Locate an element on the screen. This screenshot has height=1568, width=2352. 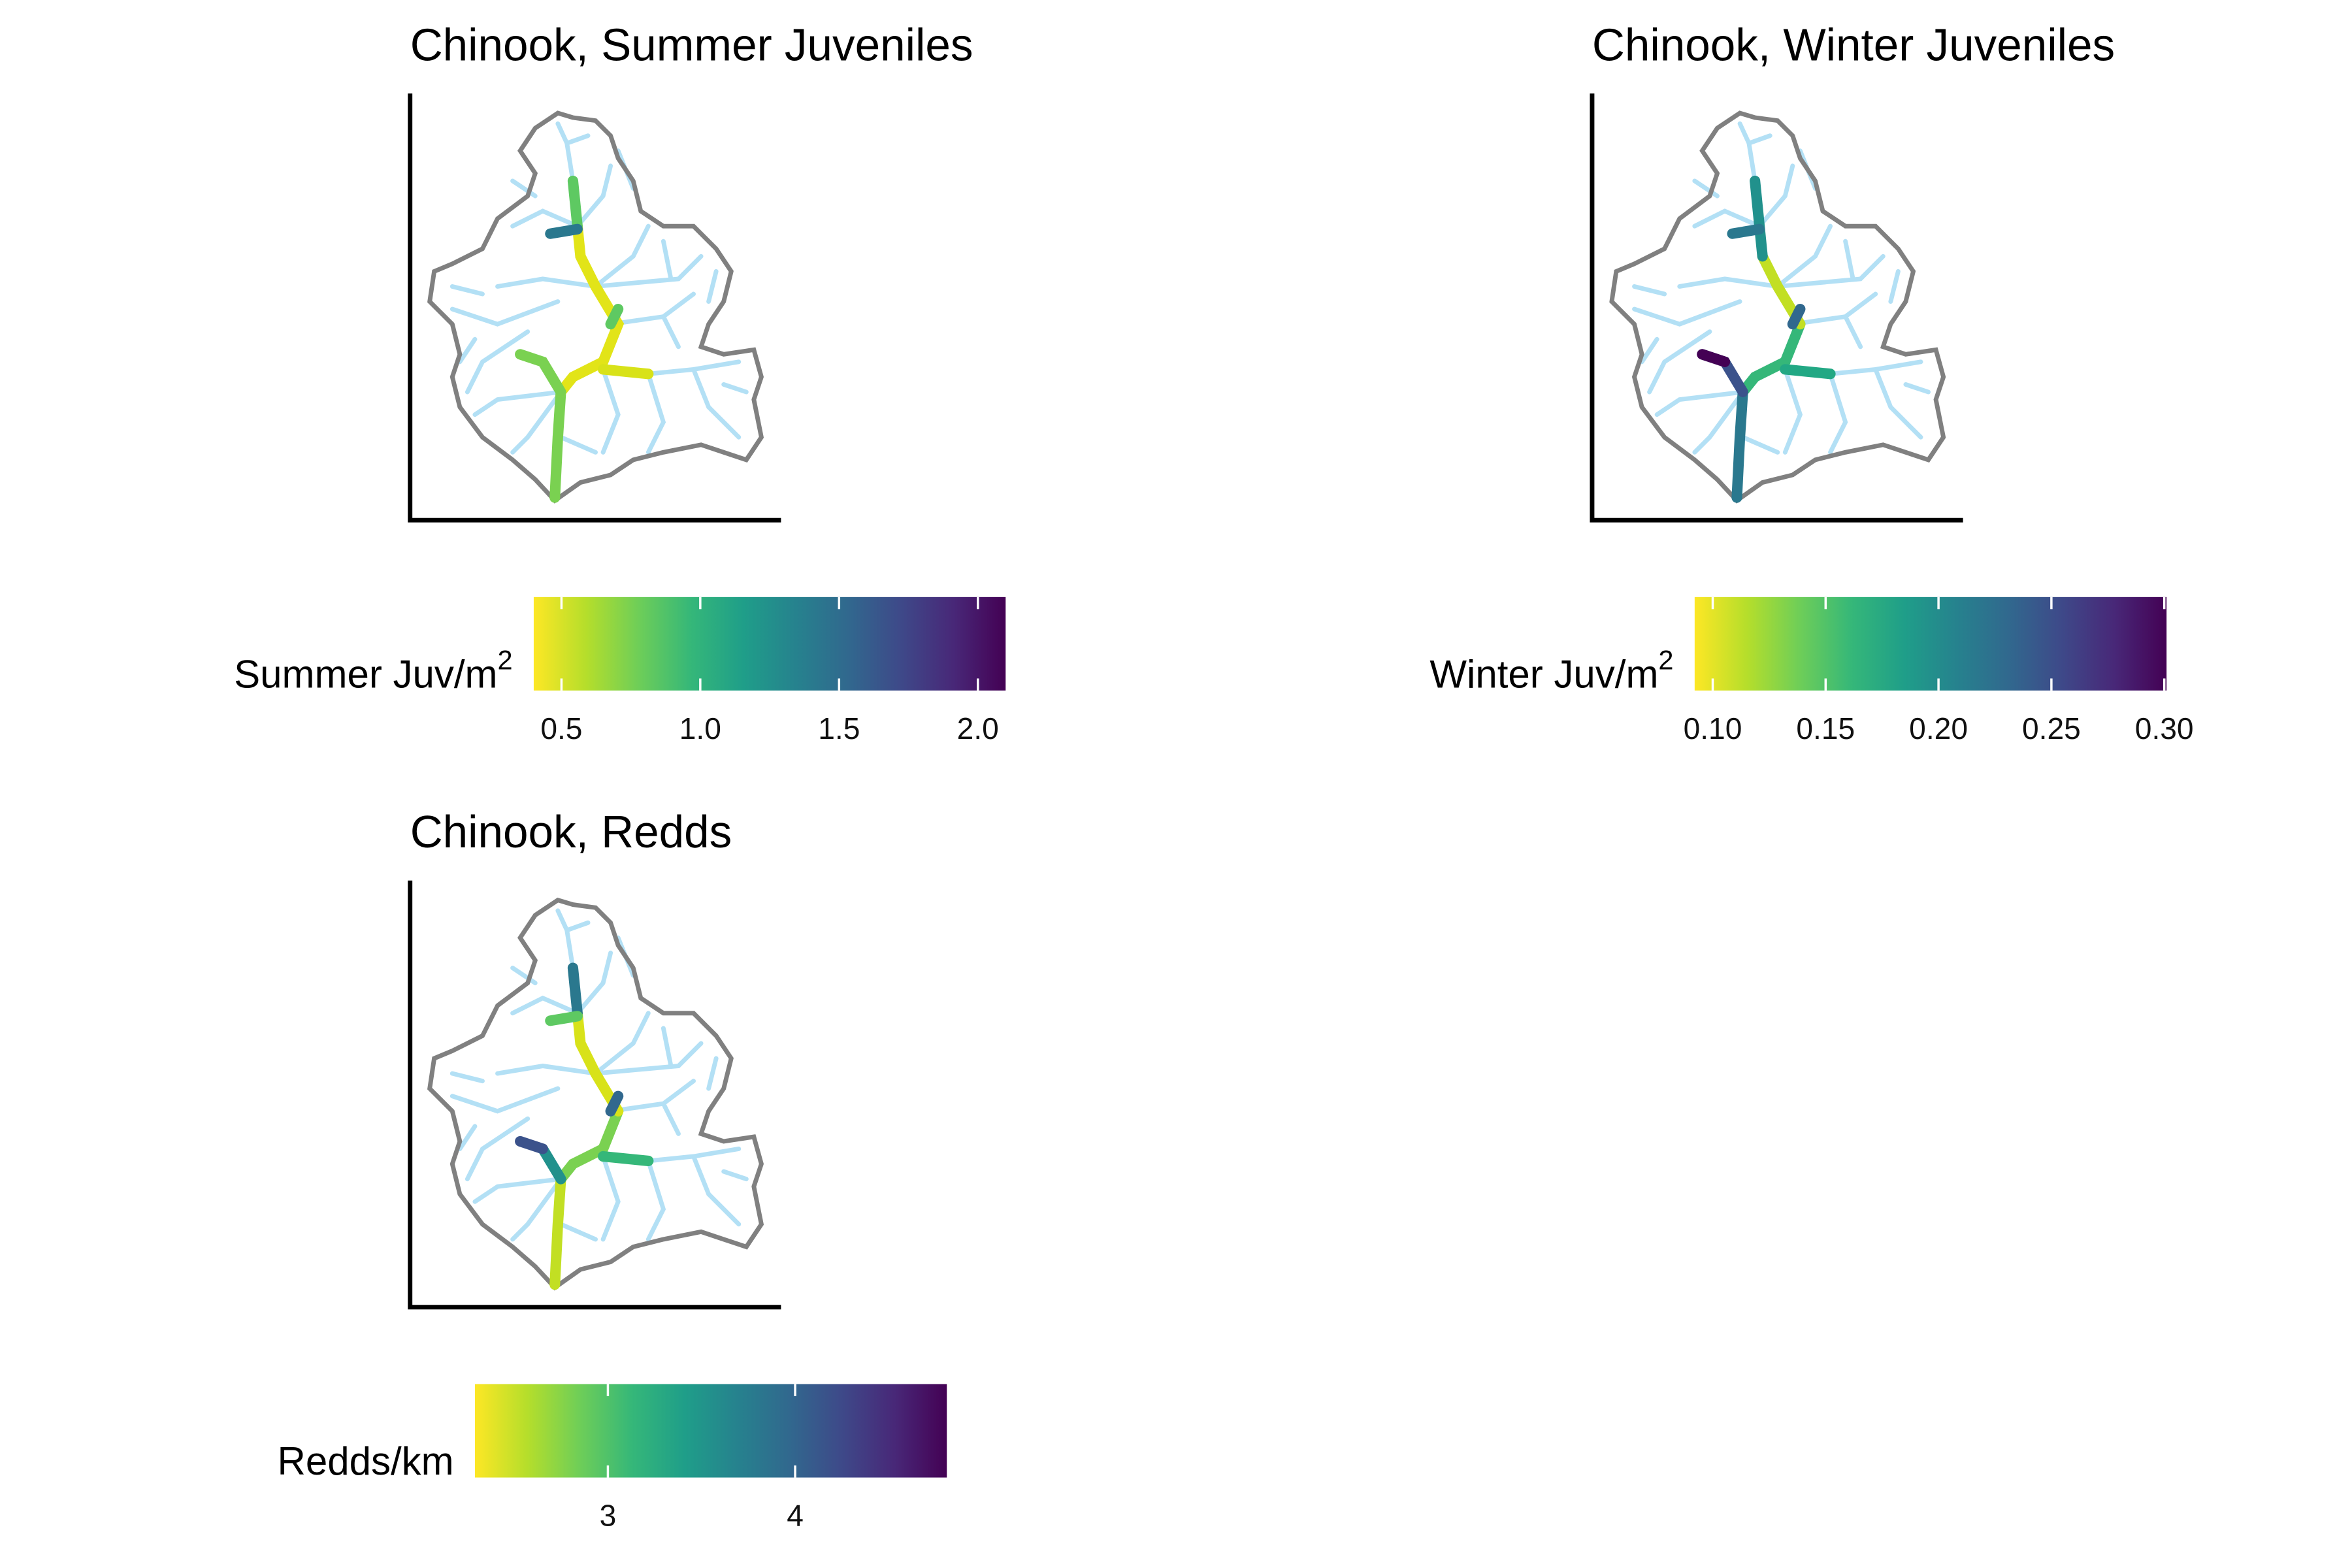
colorbar-tick-label: 4 is located at coordinates (795, 1515).